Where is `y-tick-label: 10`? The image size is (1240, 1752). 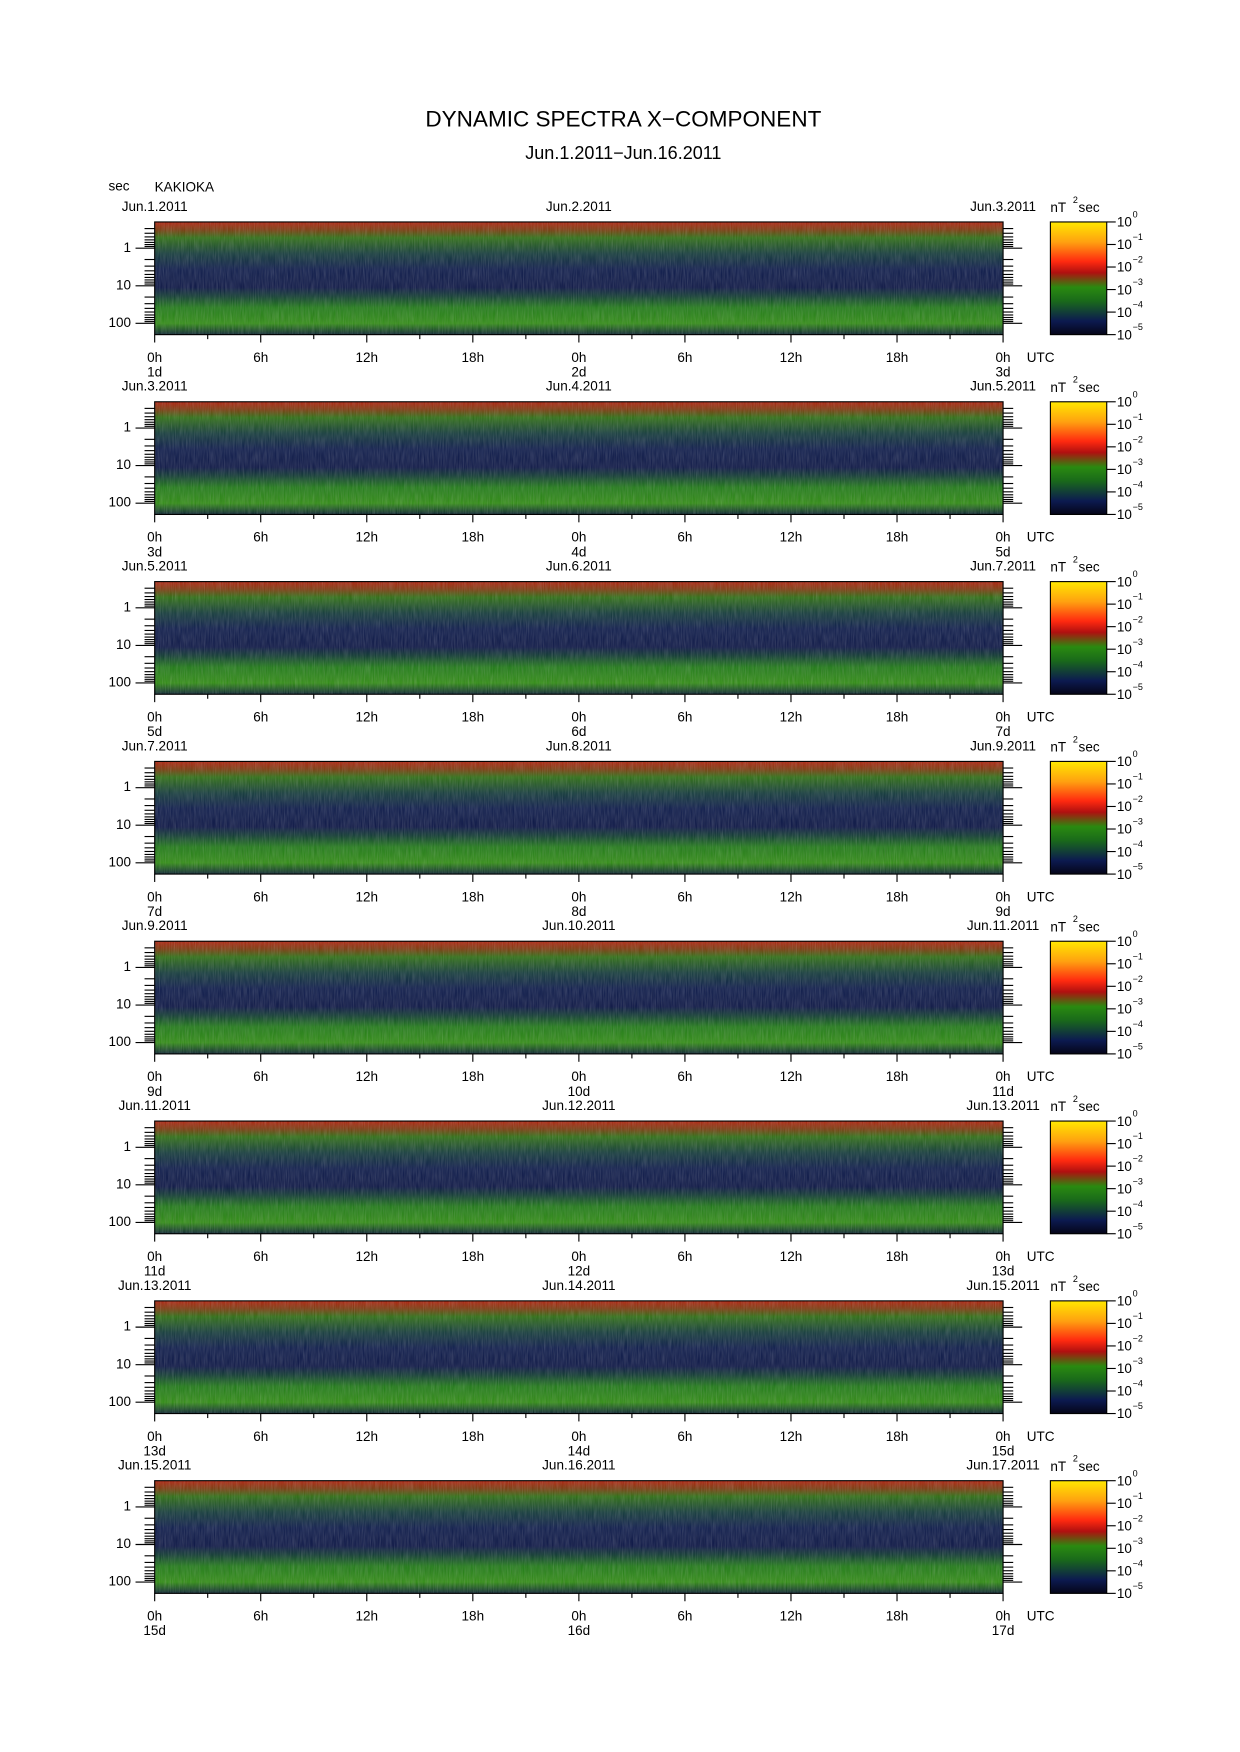 y-tick-label: 10 is located at coordinates (123, 1363).